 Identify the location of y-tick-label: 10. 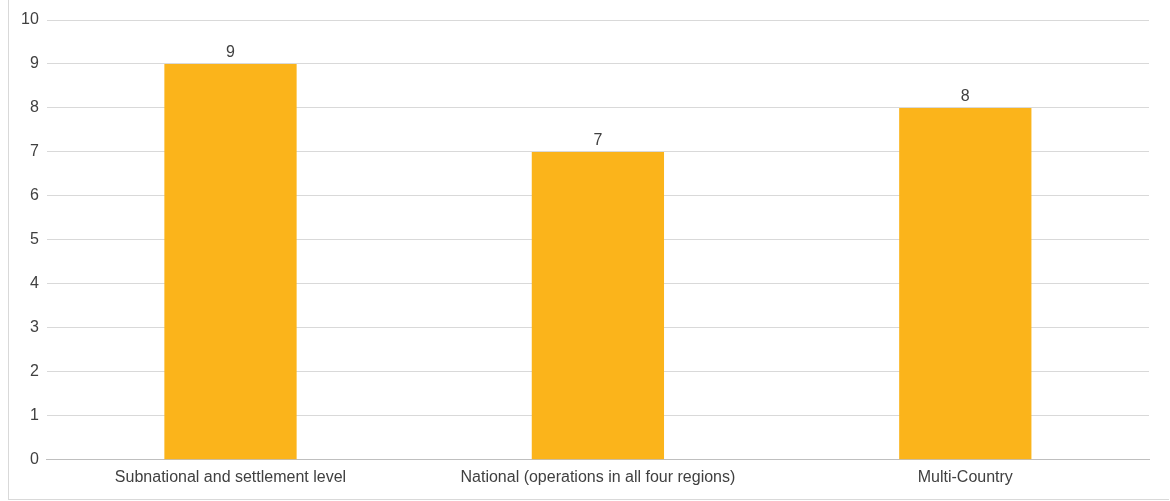
(30, 19).